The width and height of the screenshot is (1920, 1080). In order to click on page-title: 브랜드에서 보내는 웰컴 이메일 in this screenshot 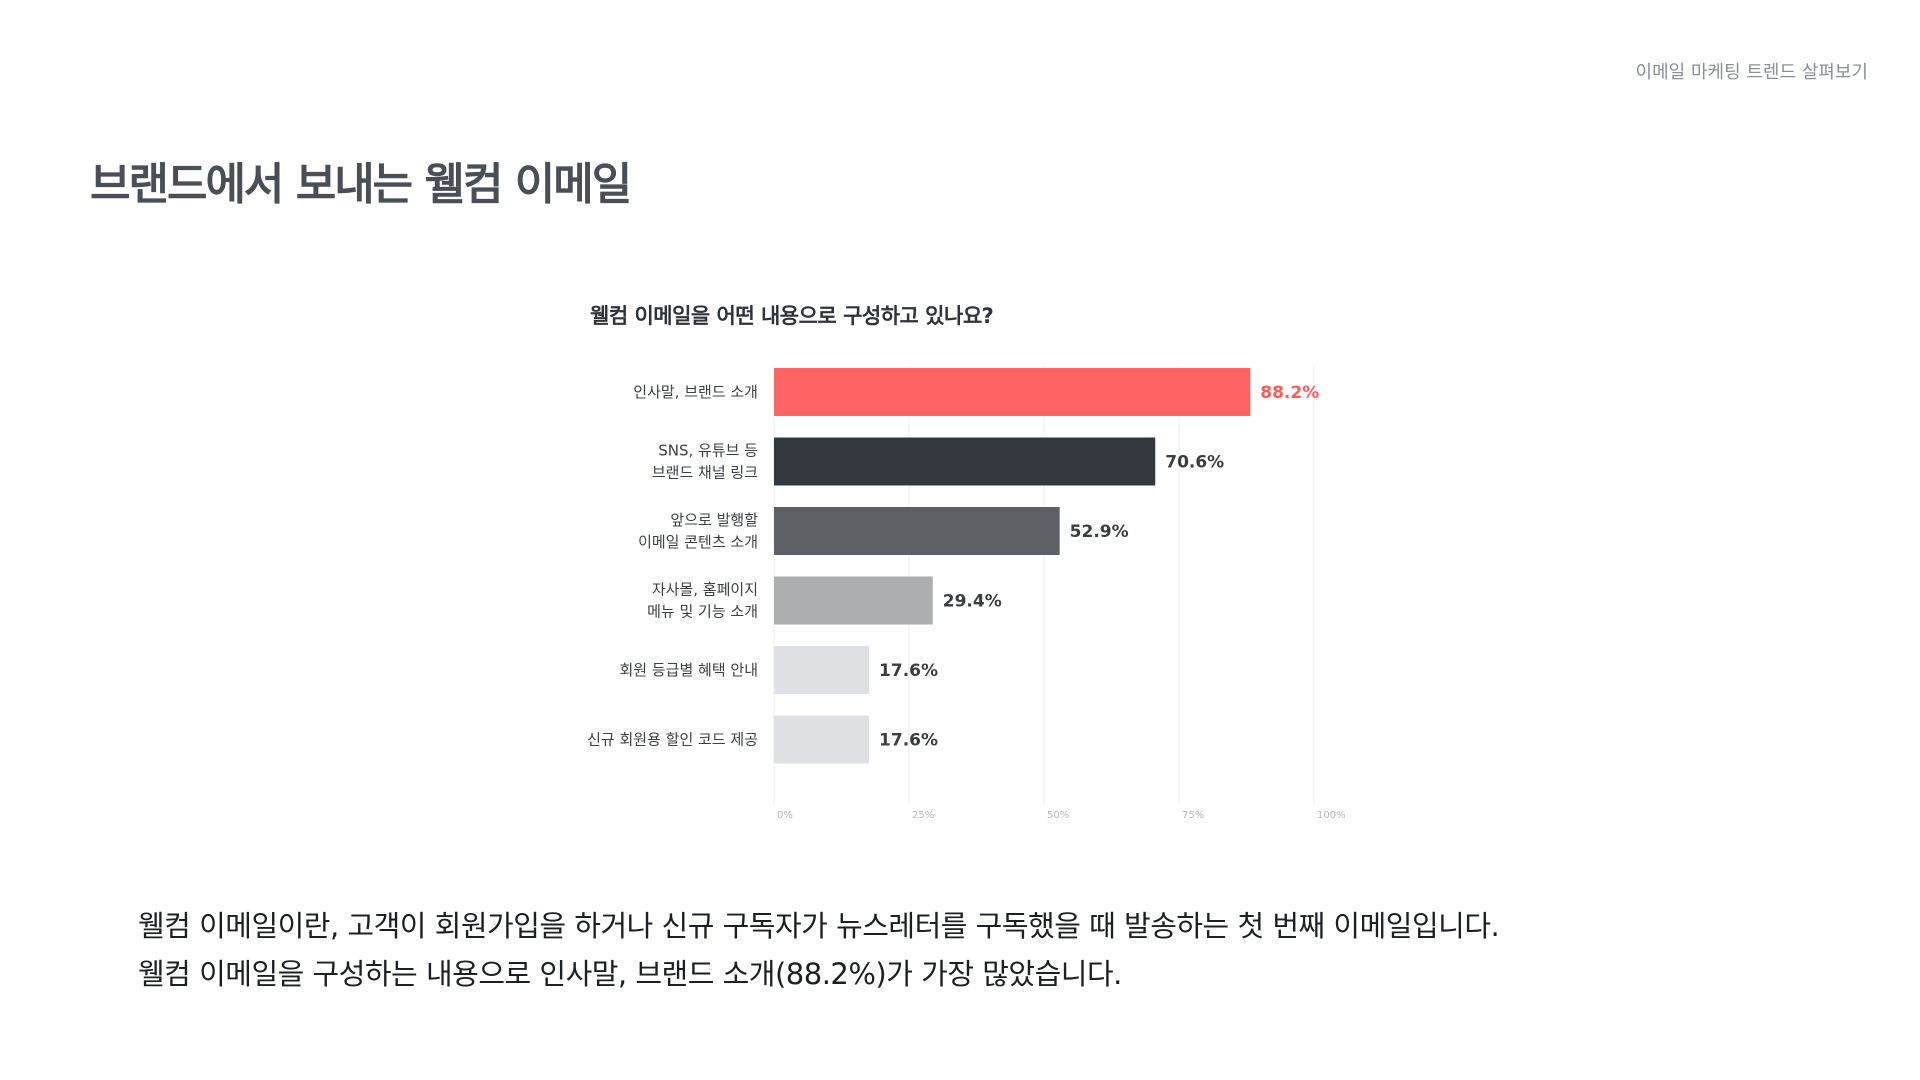, I will do `click(361, 184)`.